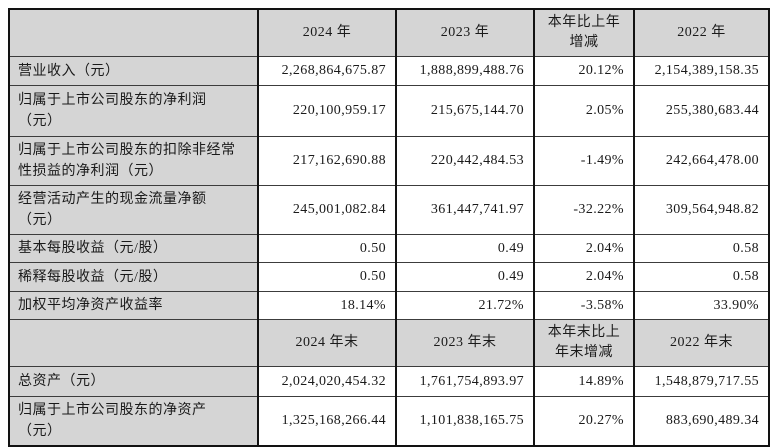 This screenshot has height=447, width=776. What do you see at coordinates (327, 381) in the screenshot?
I see `value-2024: 2,024,020,454.32` at bounding box center [327, 381].